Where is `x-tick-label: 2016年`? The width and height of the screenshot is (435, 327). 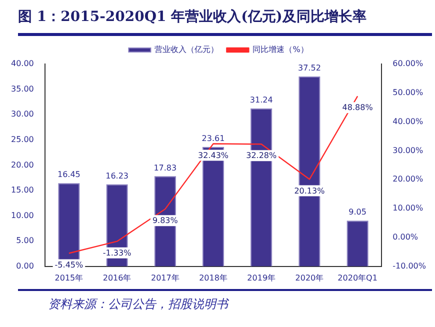
x-tick-label: 2016年 is located at coordinates (117, 277).